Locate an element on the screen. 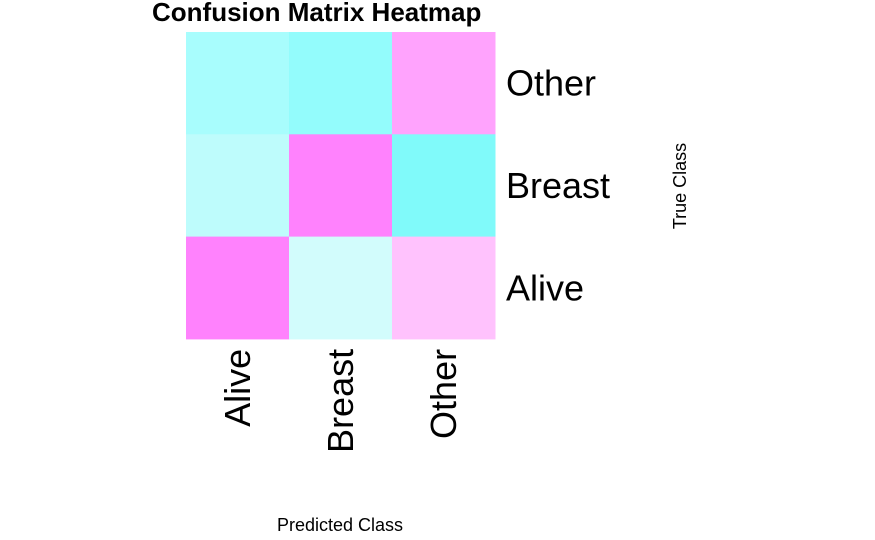  heatmap-cell-alive-other is located at coordinates (444, 288).